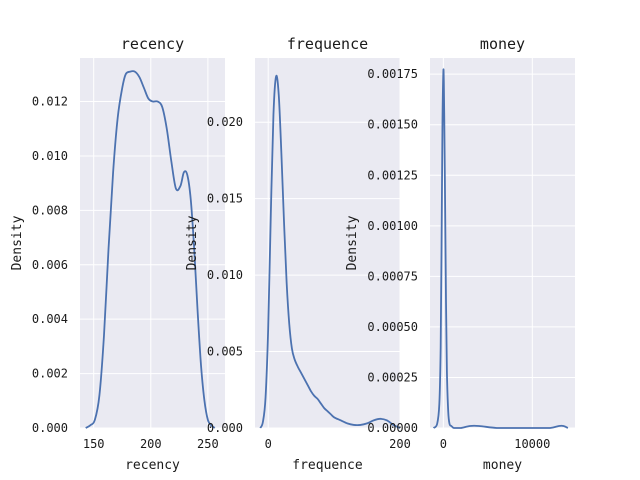  What do you see at coordinates (268, 444) in the screenshot?
I see `frequence-x-tick-label: 0` at bounding box center [268, 444].